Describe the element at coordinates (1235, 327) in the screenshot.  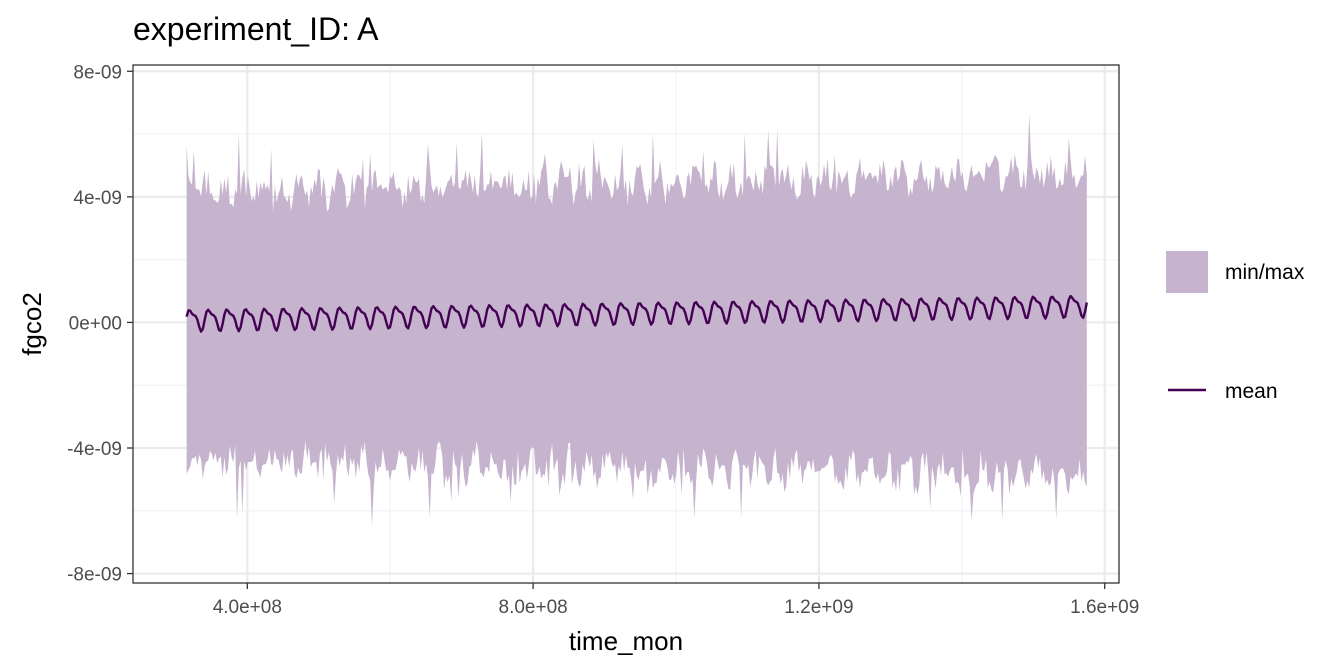
I see `legend: min/max mean` at that location.